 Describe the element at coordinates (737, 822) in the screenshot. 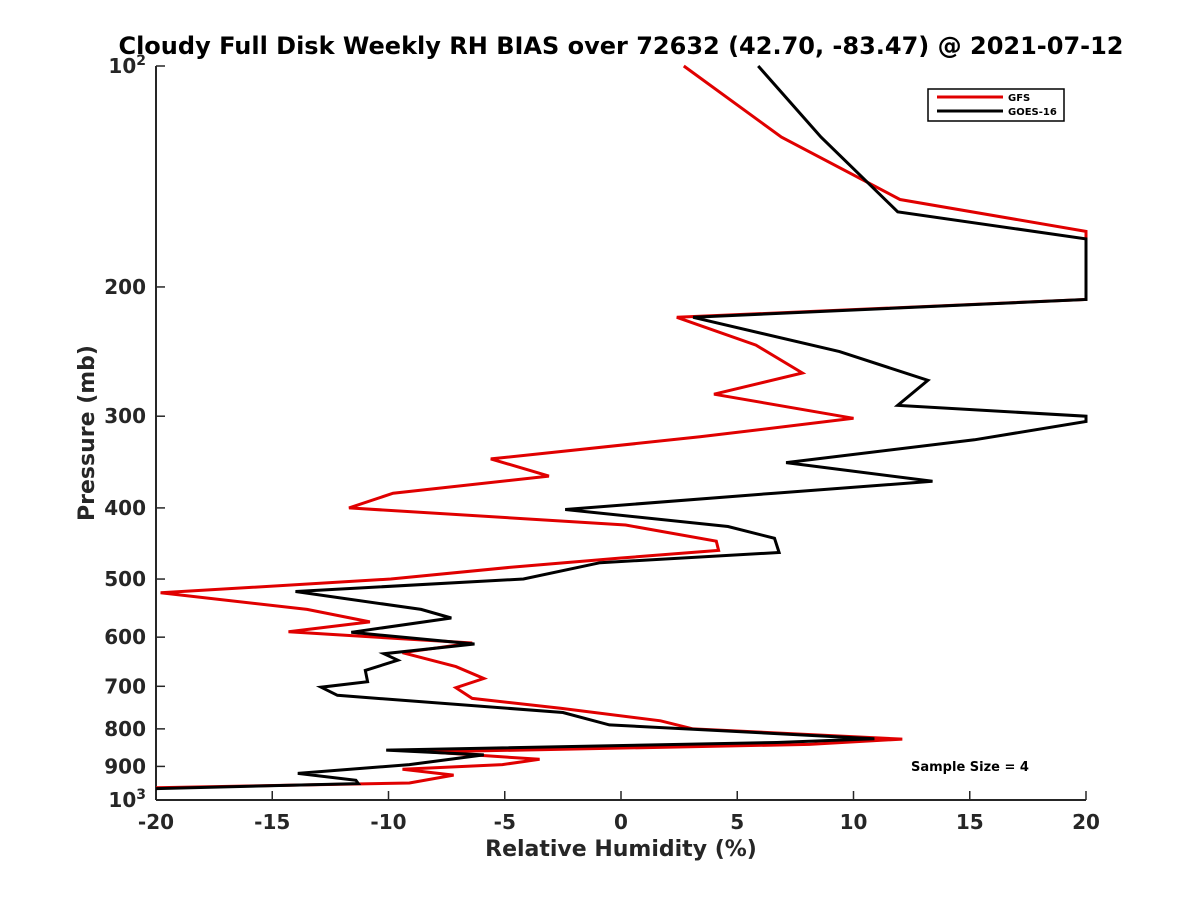

I see `x-tick-label: 5` at that location.